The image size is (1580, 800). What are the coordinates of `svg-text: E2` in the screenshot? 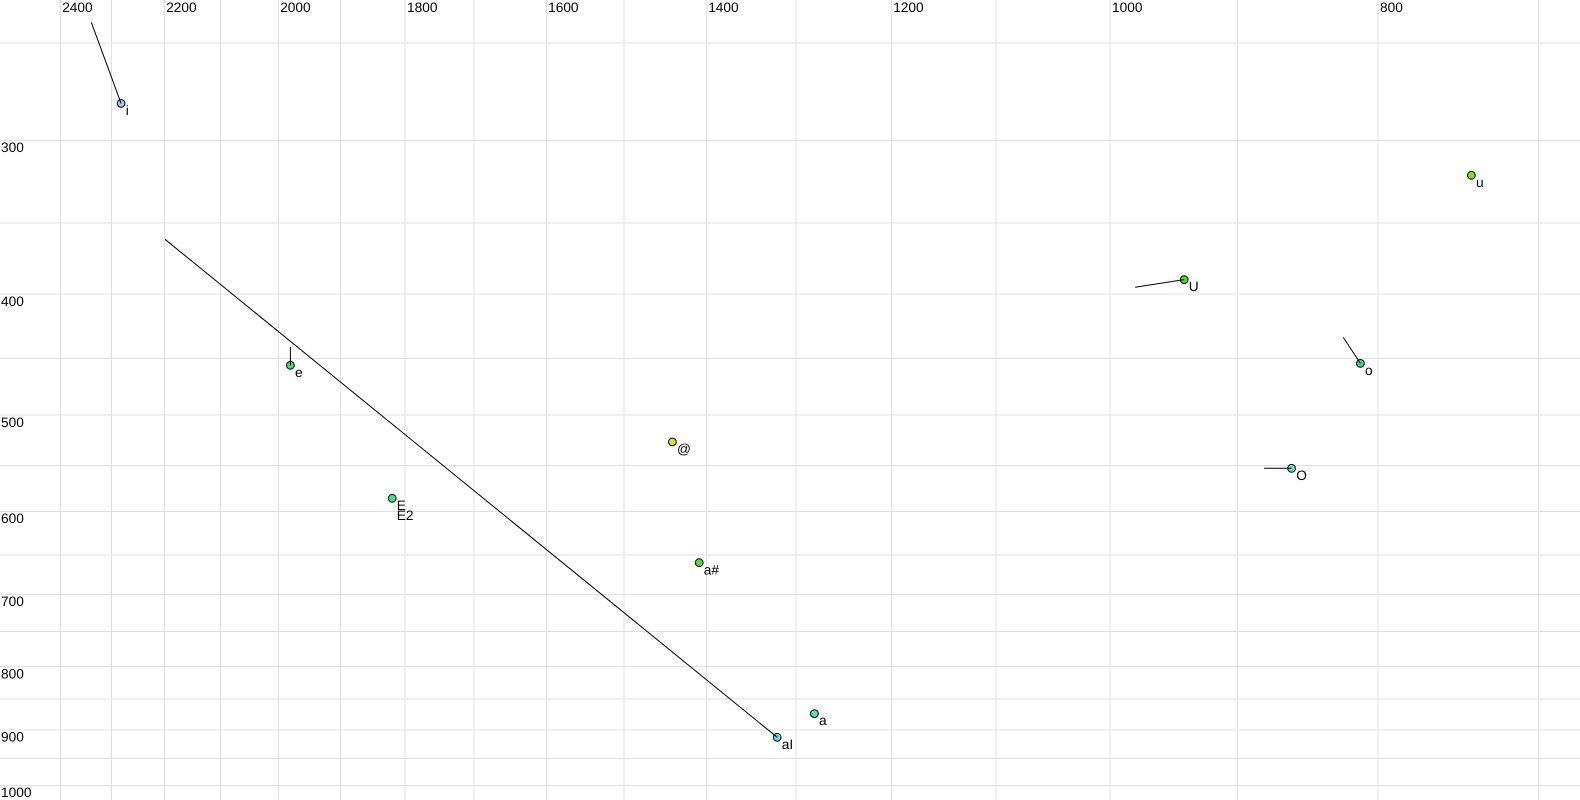 It's located at (405, 515).